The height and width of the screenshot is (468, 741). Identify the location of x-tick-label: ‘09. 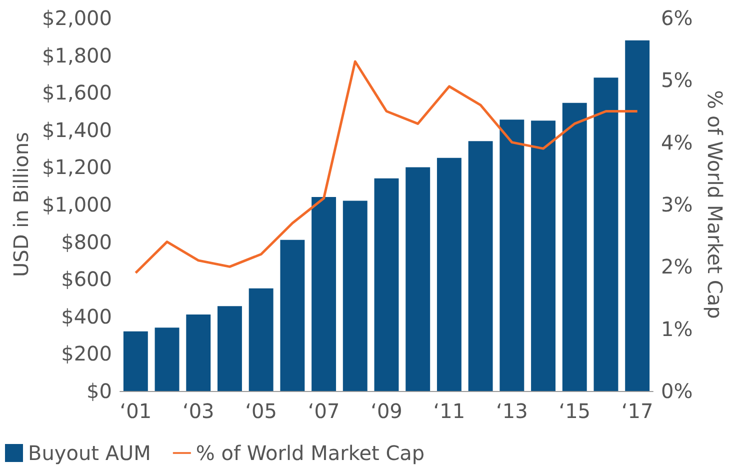
(386, 411).